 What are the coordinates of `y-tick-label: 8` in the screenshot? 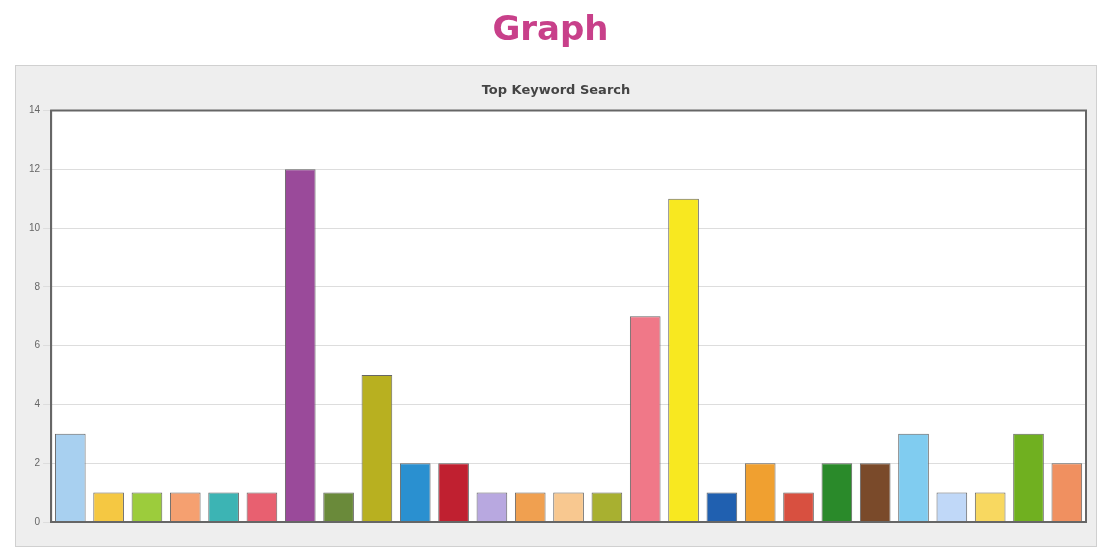 It's located at (37, 286).